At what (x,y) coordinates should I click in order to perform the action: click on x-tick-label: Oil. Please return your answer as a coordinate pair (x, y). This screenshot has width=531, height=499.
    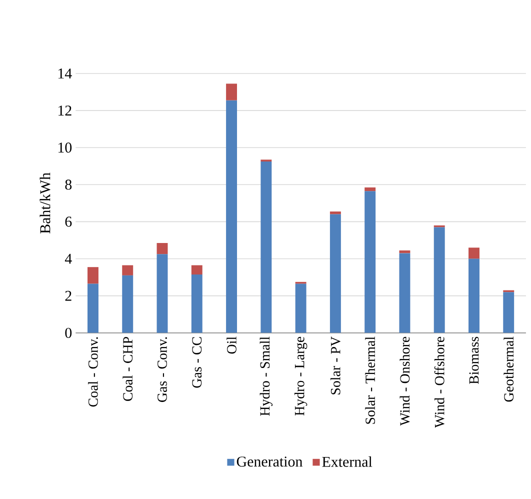
    Looking at the image, I should click on (231, 345).